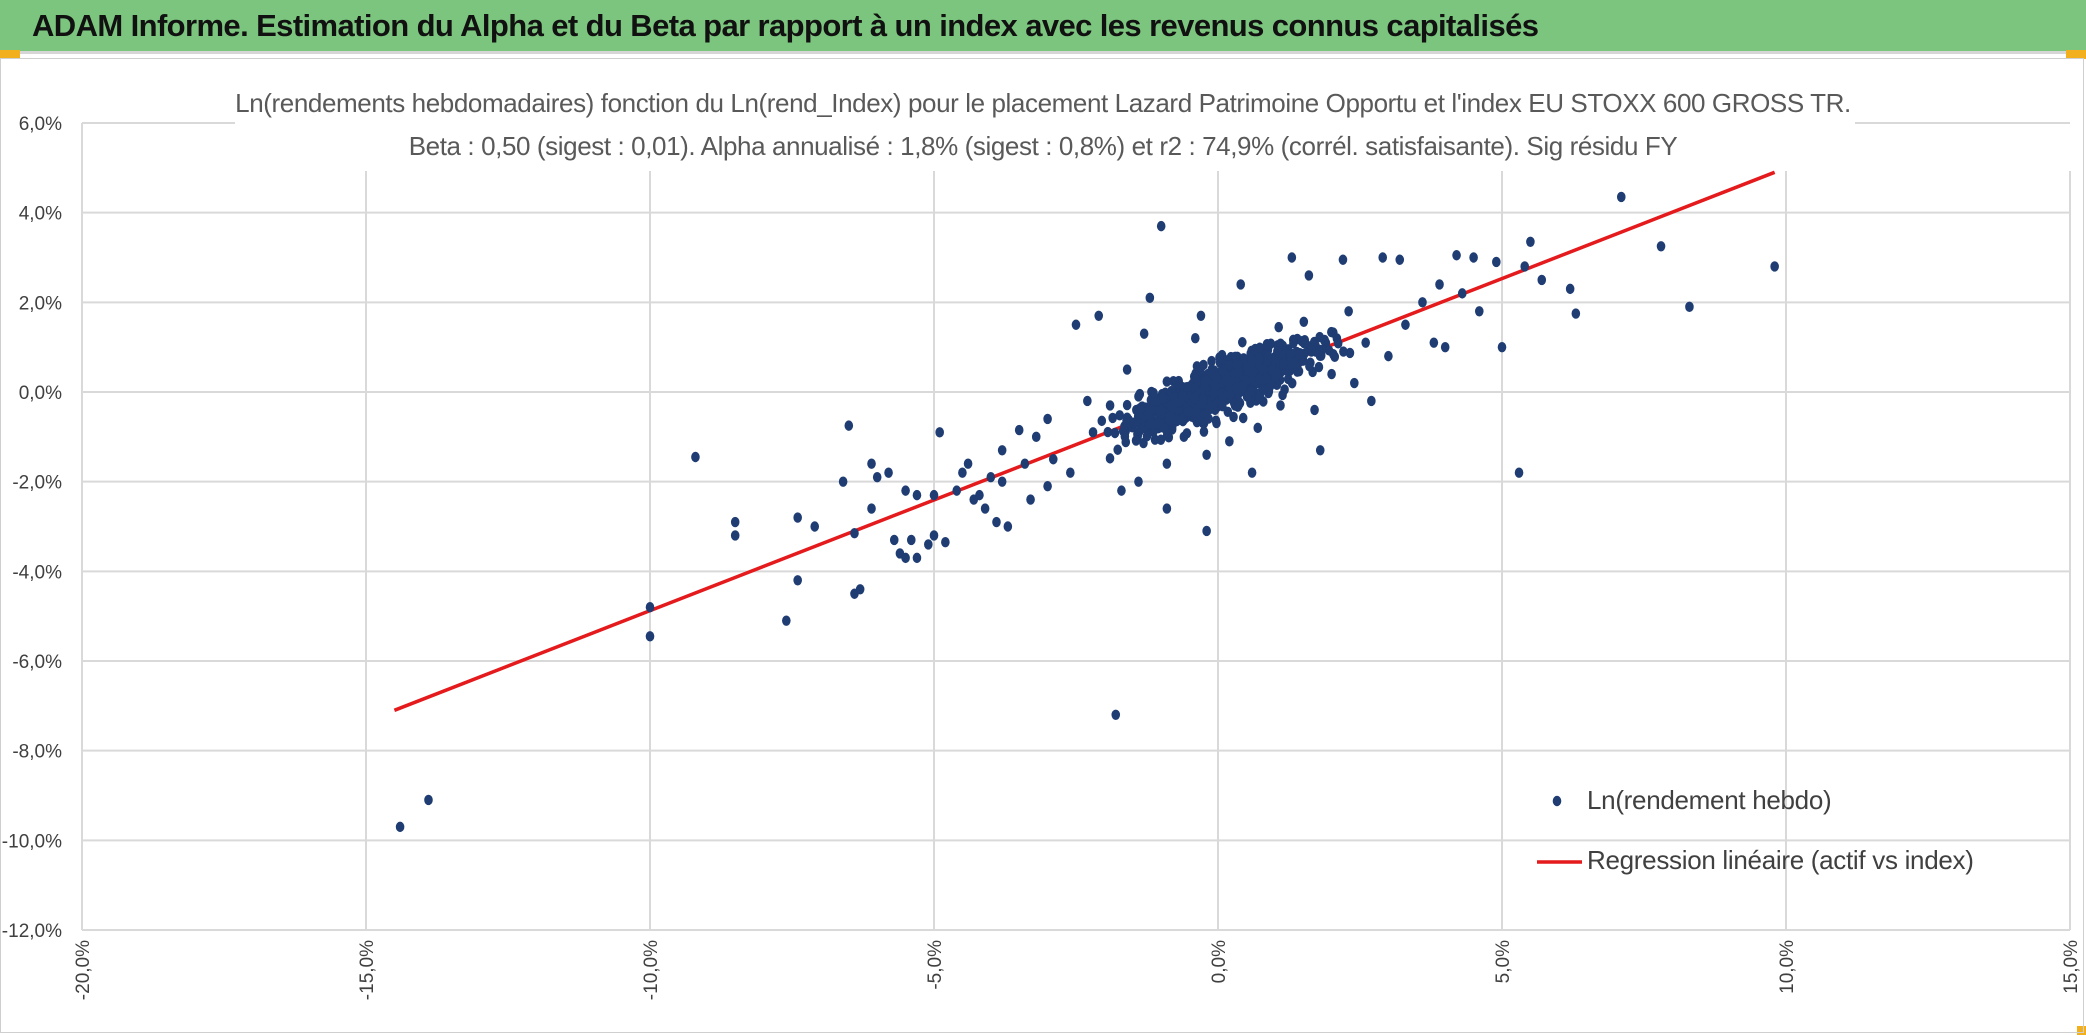 The image size is (2086, 1035). What do you see at coordinates (40, 214) in the screenshot?
I see `y-tick-label: 4,0%` at bounding box center [40, 214].